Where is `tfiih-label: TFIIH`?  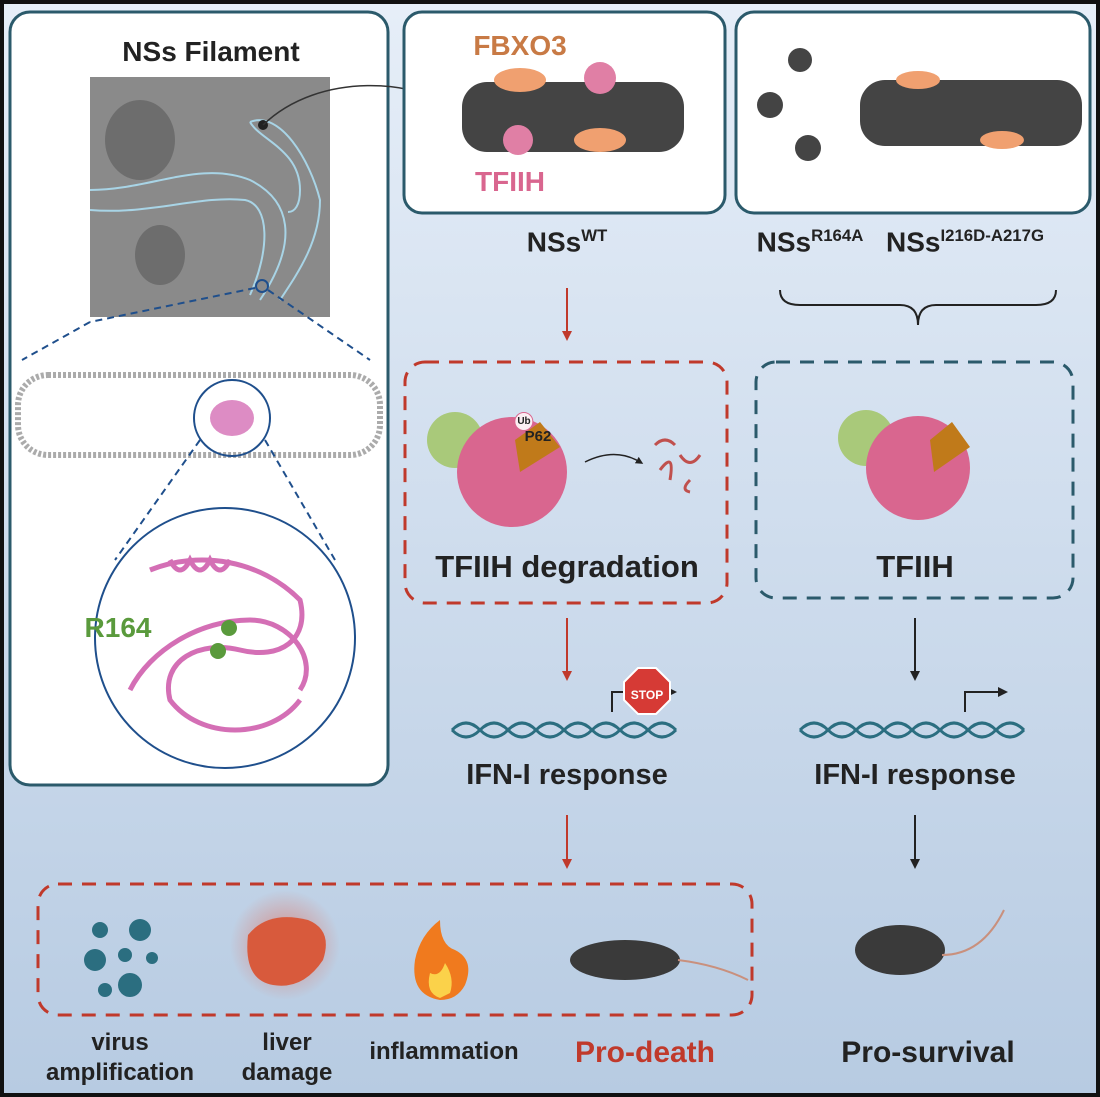
tfiih-label: TFIIH is located at coordinates (510, 181).